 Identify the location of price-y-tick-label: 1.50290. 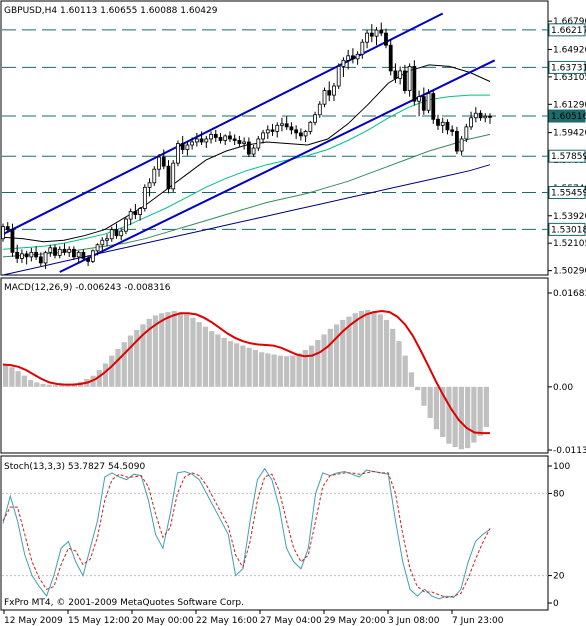
(569, 272).